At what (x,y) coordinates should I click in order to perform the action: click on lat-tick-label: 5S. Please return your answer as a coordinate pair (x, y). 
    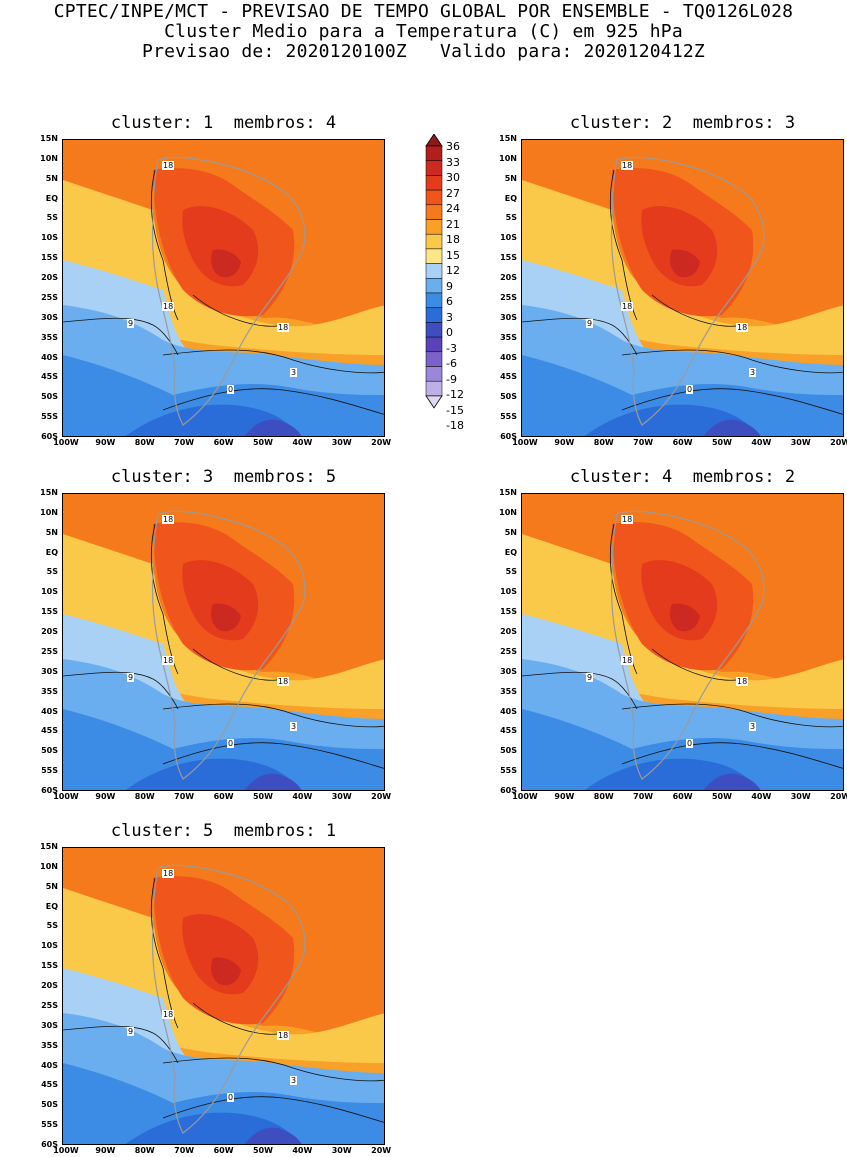
    Looking at the image, I should click on (511, 218).